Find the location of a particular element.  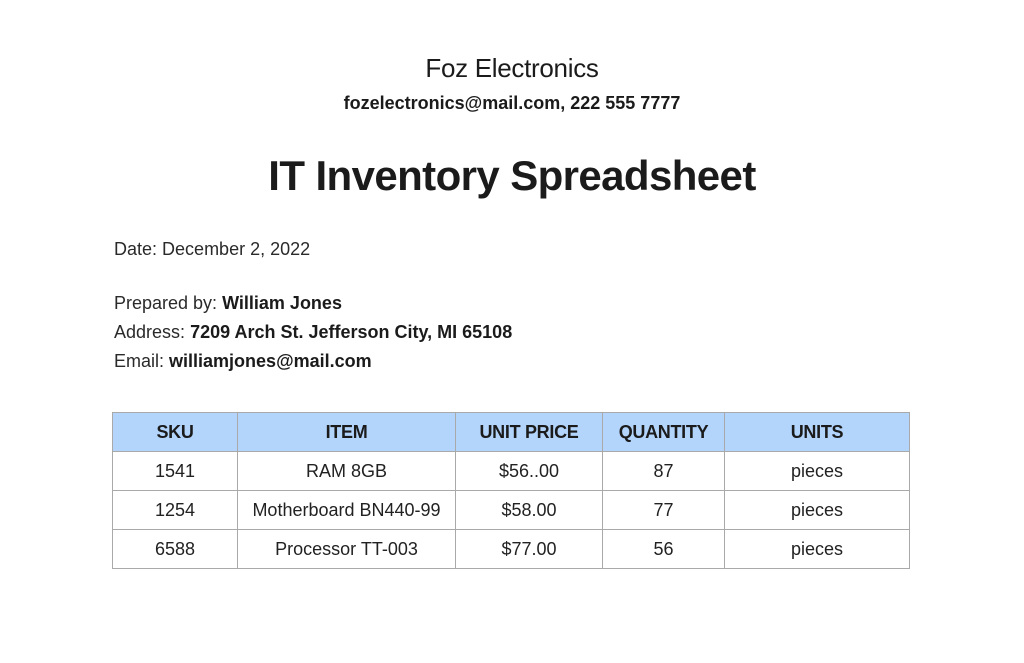

cell-item: Motherboard BN440-99 is located at coordinates (346, 510).